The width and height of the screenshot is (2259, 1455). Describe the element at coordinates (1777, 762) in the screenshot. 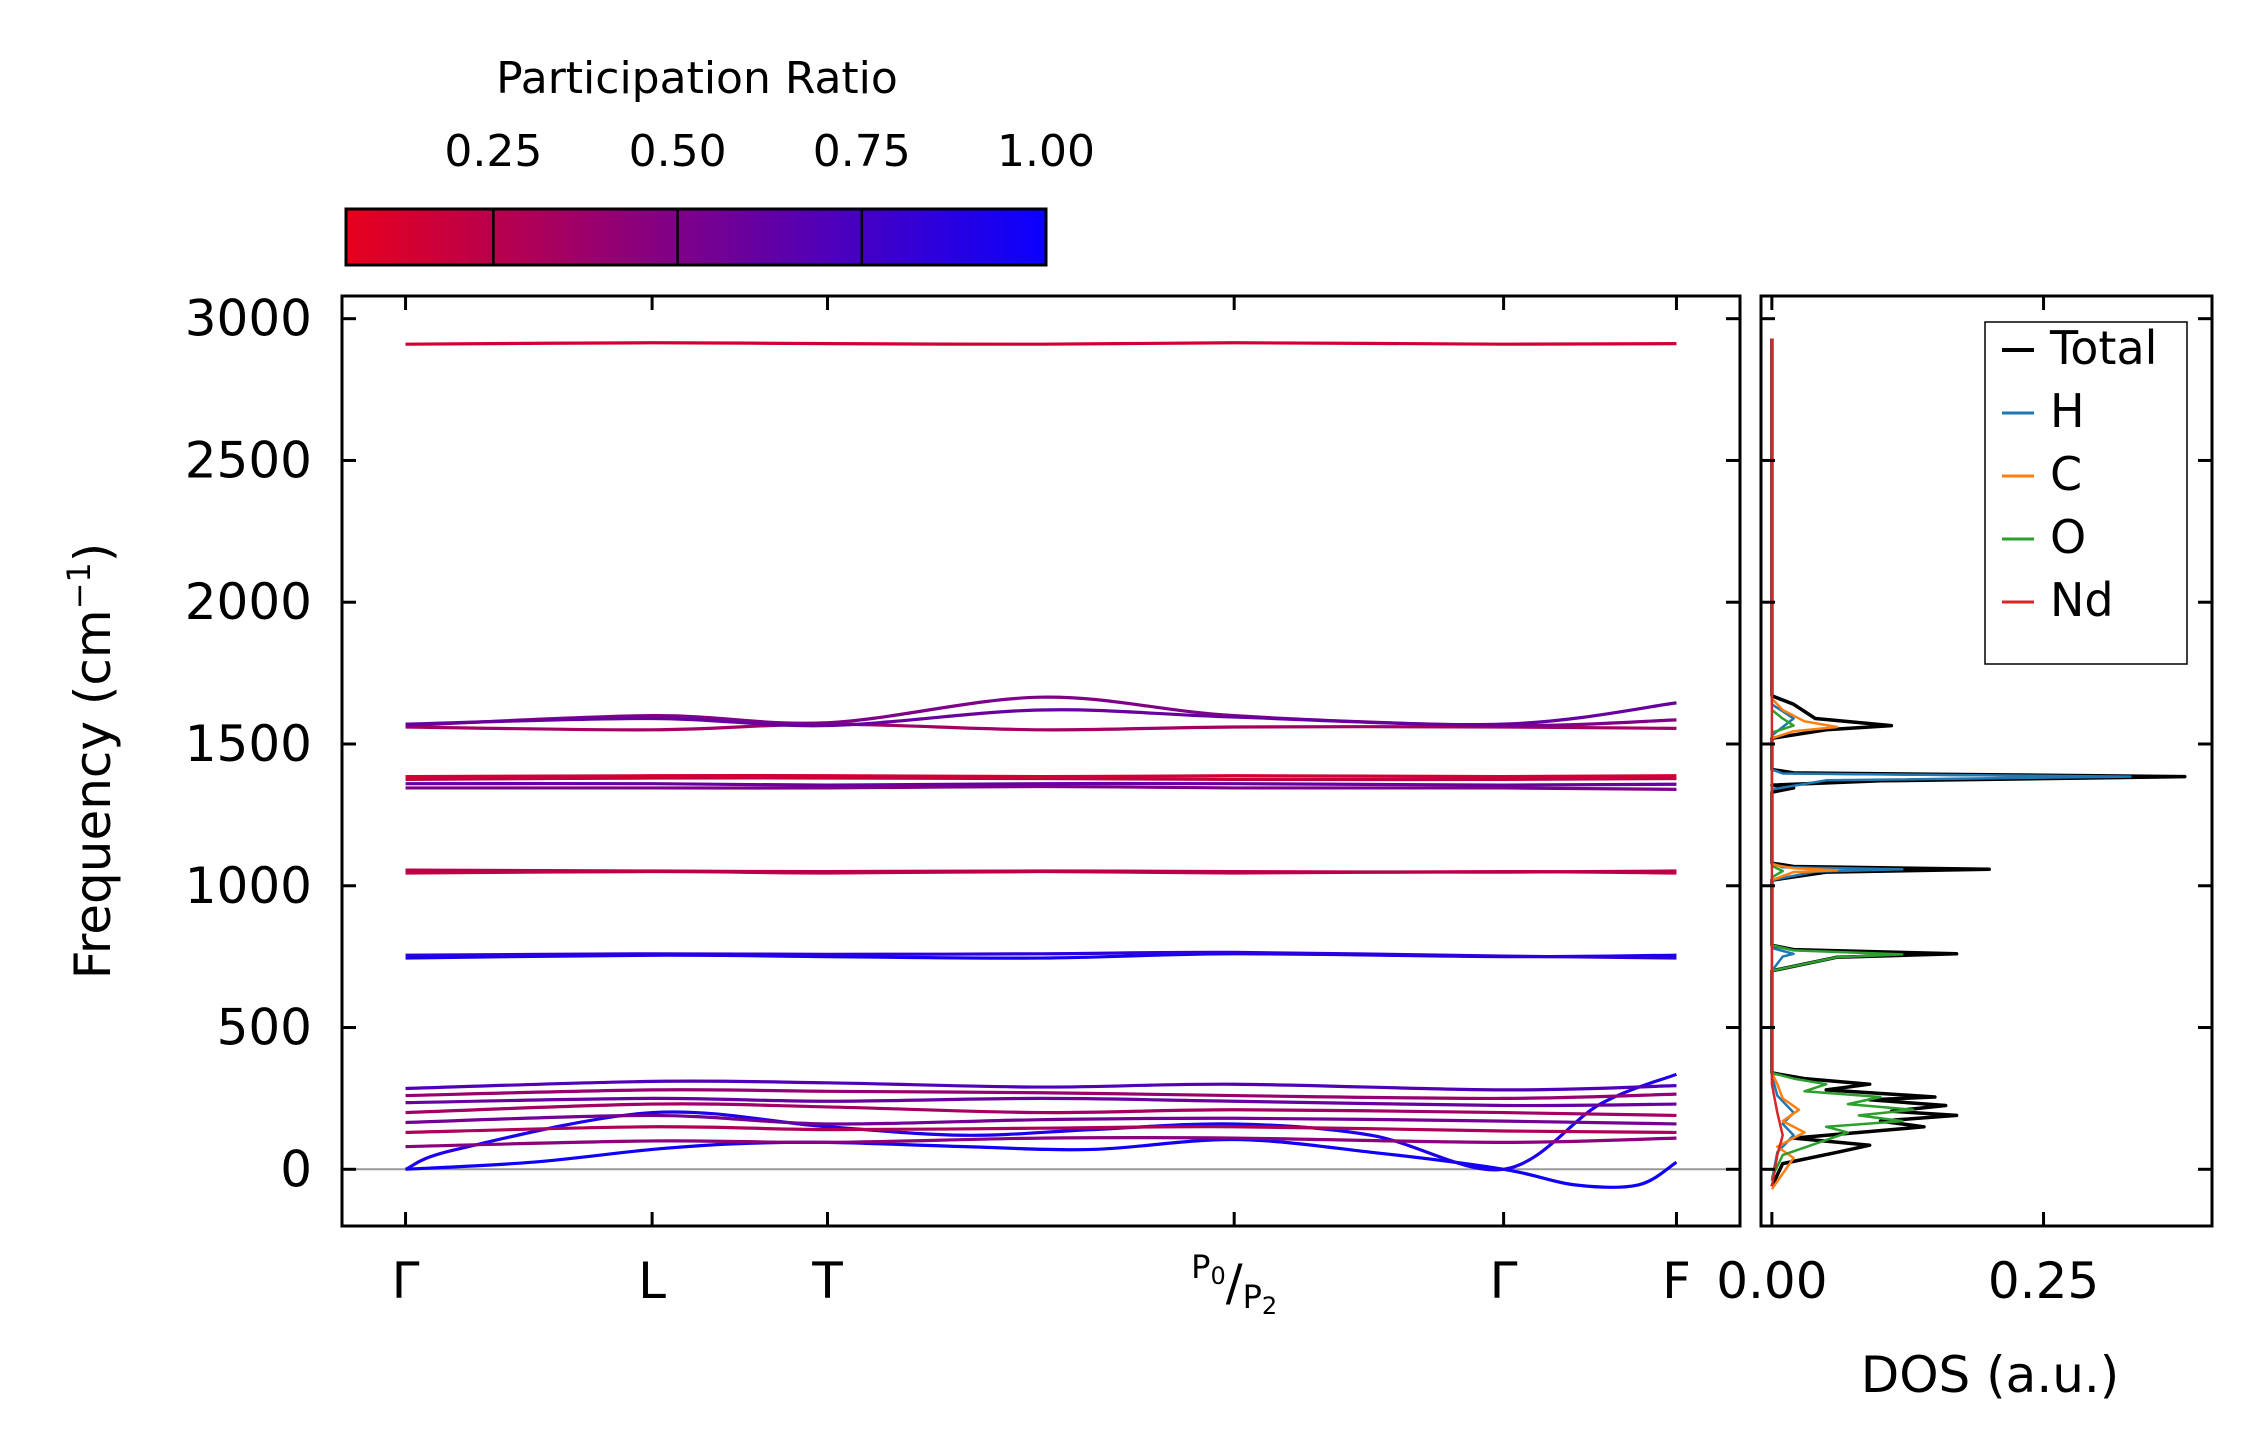

I see `dos-curve-nd` at that location.